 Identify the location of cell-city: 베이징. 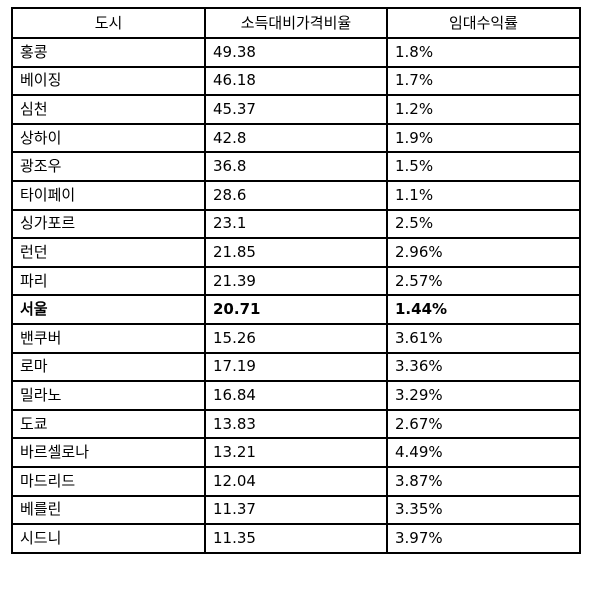
(108, 81).